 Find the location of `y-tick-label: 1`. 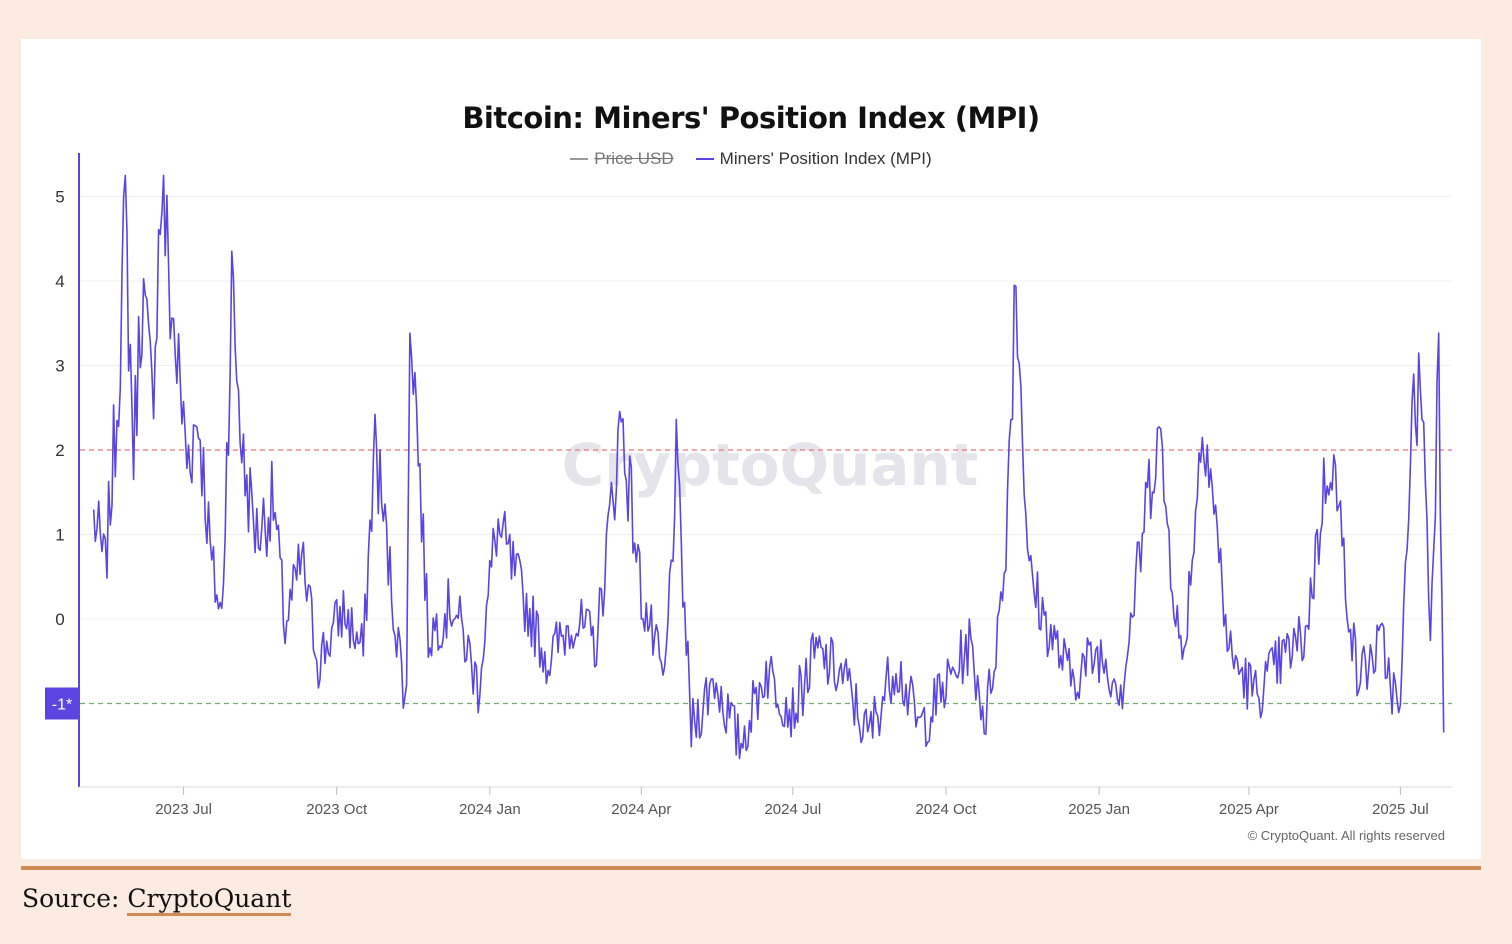

y-tick-label: 1 is located at coordinates (59, 535).